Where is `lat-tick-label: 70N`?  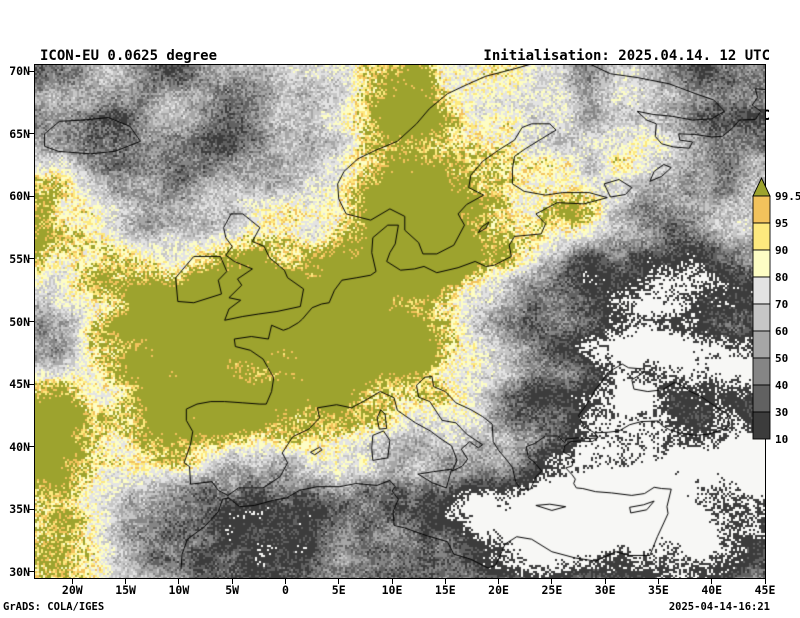
lat-tick-label: 70N is located at coordinates (19, 71).